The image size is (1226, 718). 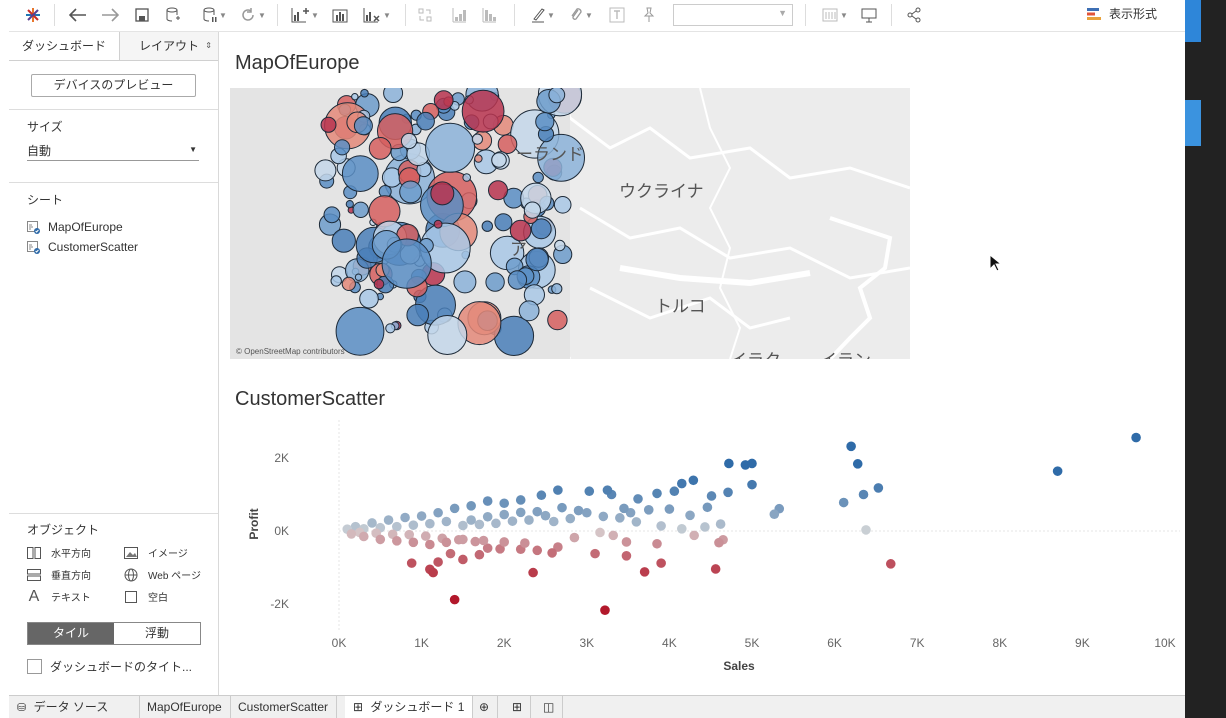 What do you see at coordinates (82, 247) in the screenshot?
I see `sheet-item-customerscatter: CustomerScatter` at bounding box center [82, 247].